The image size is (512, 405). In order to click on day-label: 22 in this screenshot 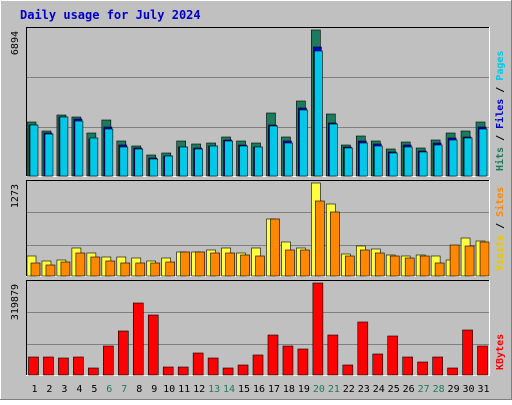, I will do `click(349, 389)`.